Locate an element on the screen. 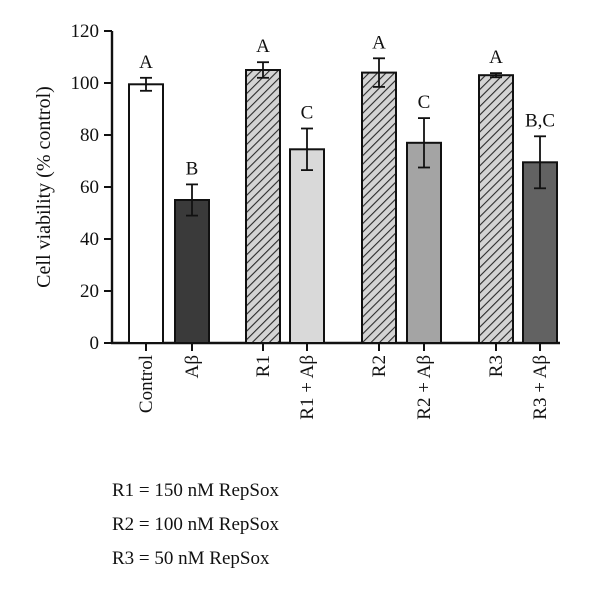  legend-item-r3: R3 = 50 nM RepSox is located at coordinates (191, 558).